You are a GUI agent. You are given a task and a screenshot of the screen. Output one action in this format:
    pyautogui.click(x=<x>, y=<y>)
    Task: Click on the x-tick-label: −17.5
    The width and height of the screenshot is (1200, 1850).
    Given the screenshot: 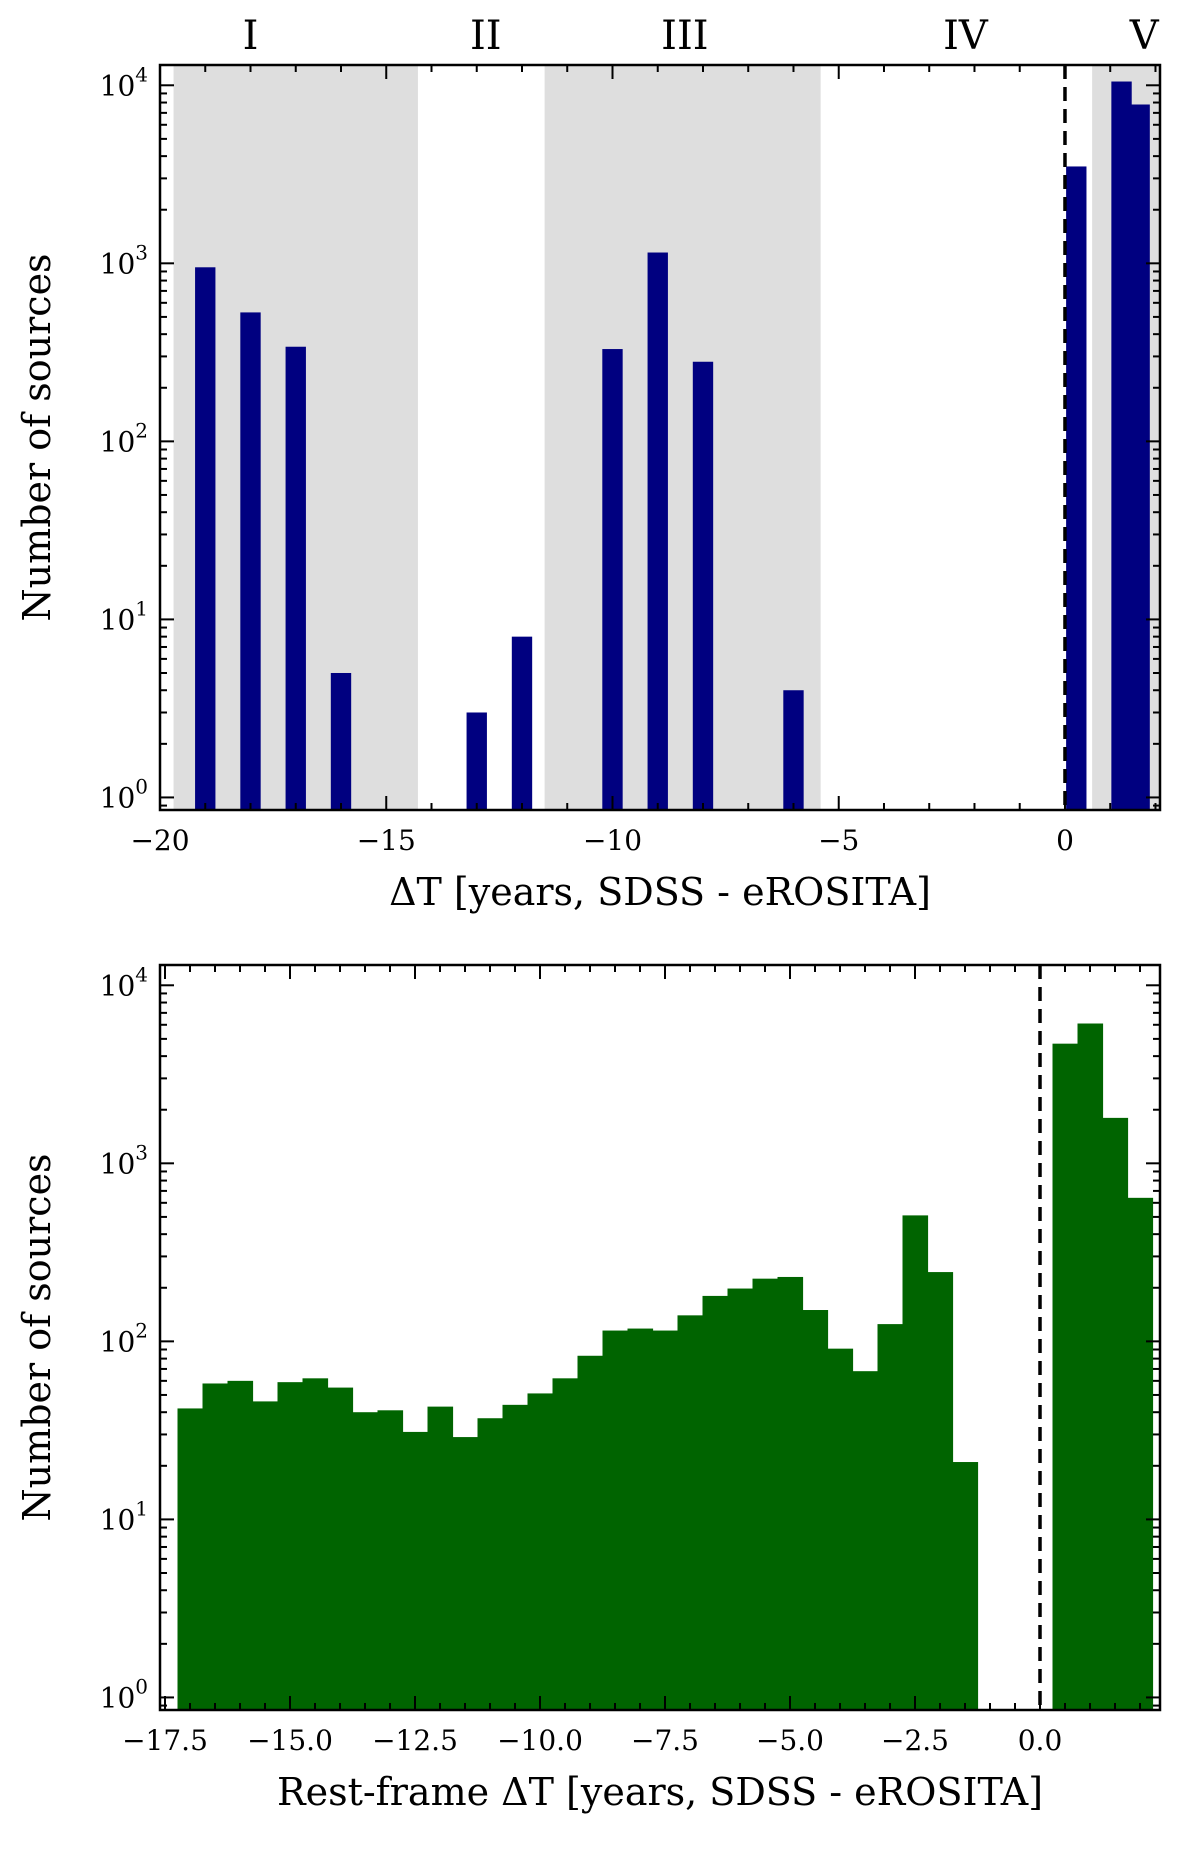 What is the action you would take?
    pyautogui.click(x=165, y=1740)
    